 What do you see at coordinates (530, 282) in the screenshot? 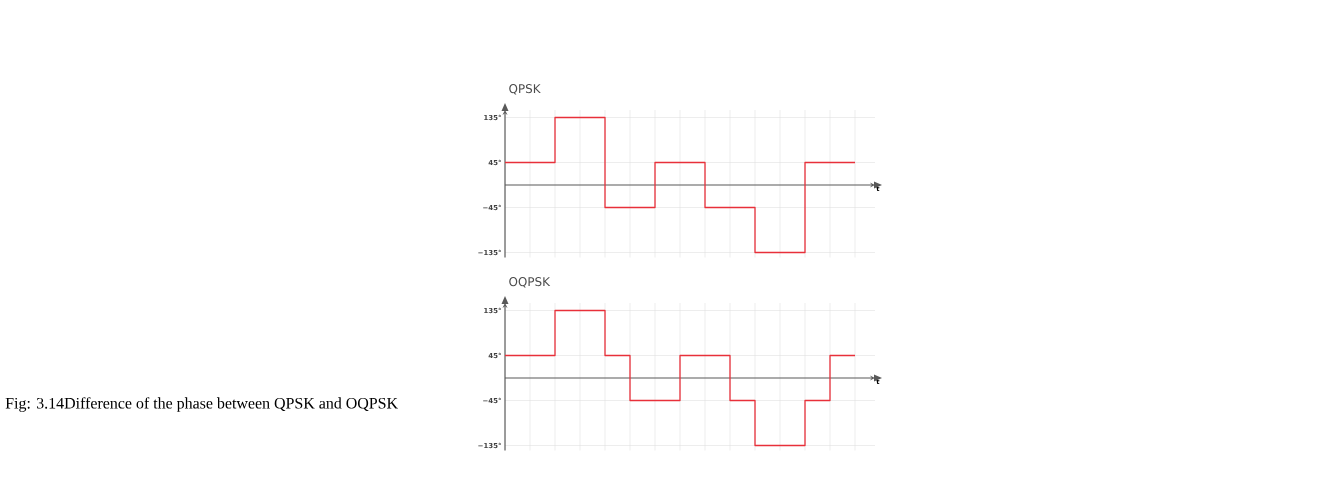
I see `chart-title: OQPSK` at bounding box center [530, 282].